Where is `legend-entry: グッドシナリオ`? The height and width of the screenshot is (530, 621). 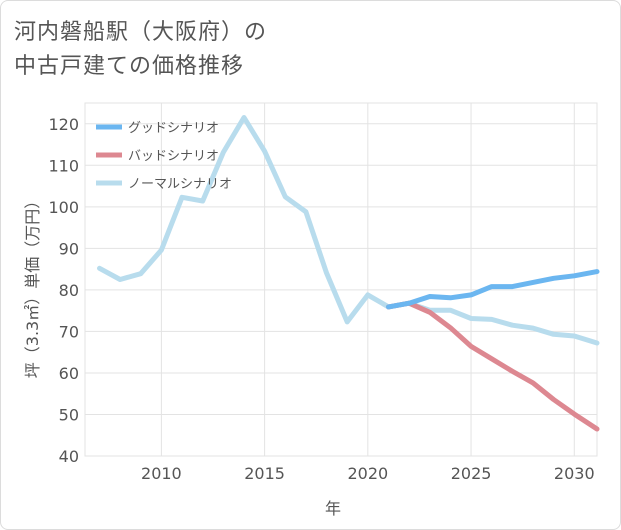
legend-entry: グッドシナリオ is located at coordinates (173, 128).